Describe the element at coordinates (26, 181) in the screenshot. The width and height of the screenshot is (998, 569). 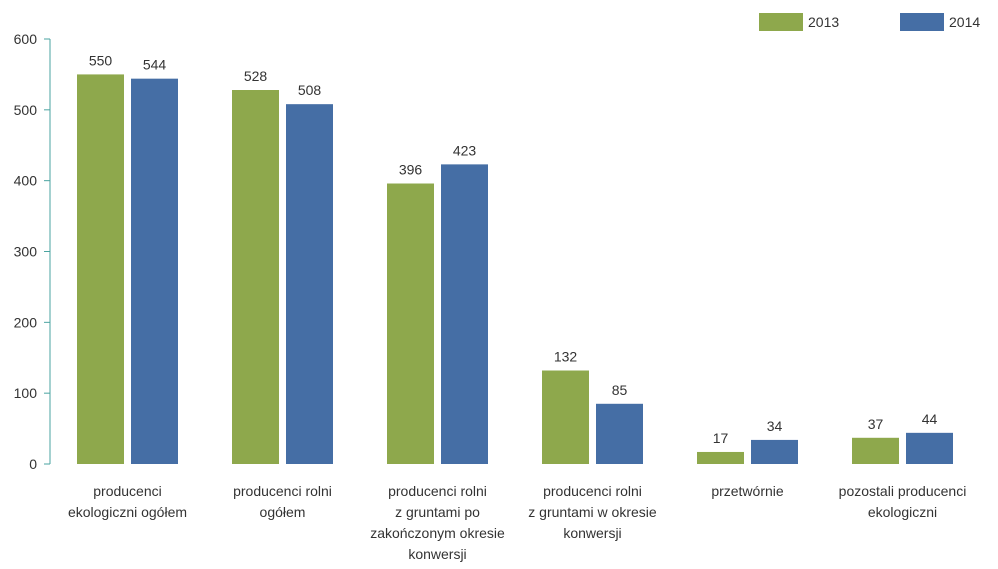
I see `y-tick-label: 400` at that location.